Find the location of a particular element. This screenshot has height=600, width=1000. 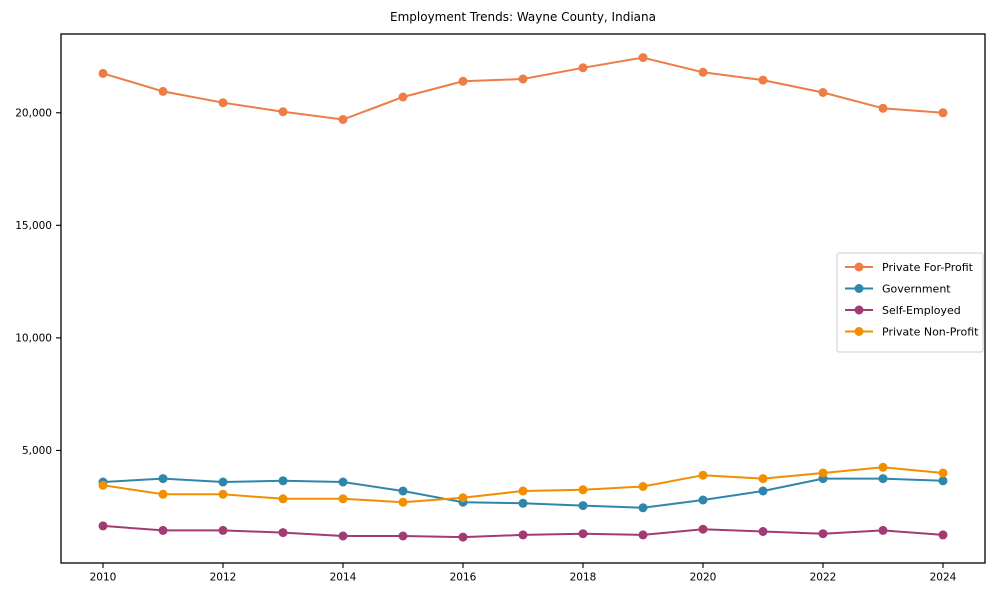

x-axis-tick-label: 2010 is located at coordinates (103, 578).